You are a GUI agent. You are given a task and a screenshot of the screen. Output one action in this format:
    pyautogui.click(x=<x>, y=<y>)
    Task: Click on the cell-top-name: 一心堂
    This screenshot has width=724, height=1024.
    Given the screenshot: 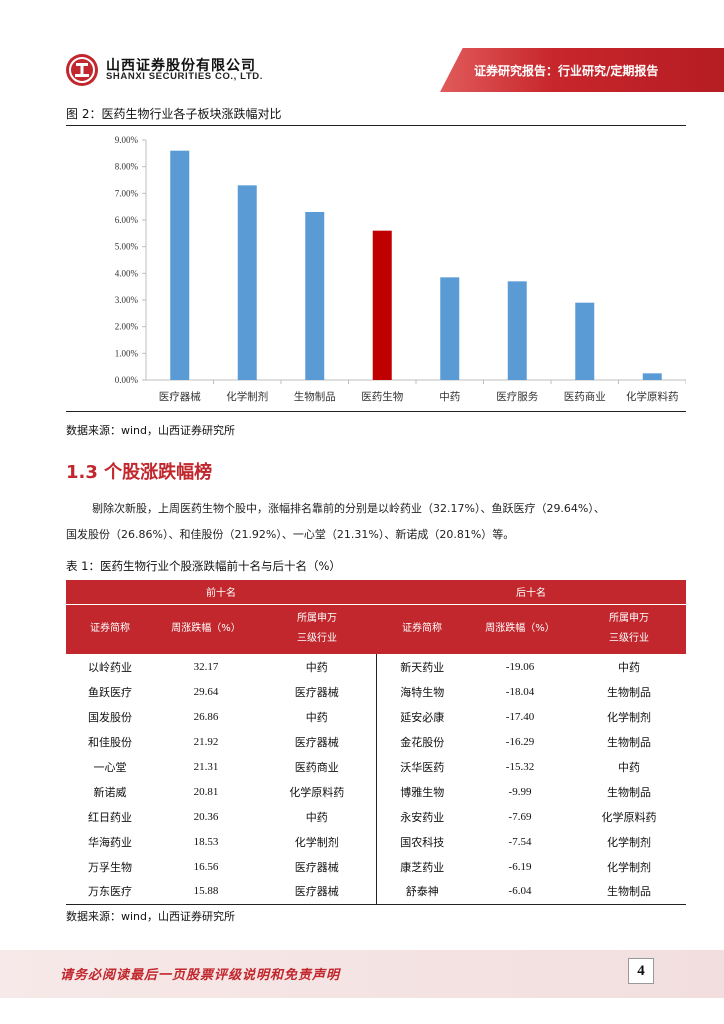 What is the action you would take?
    pyautogui.click(x=110, y=767)
    